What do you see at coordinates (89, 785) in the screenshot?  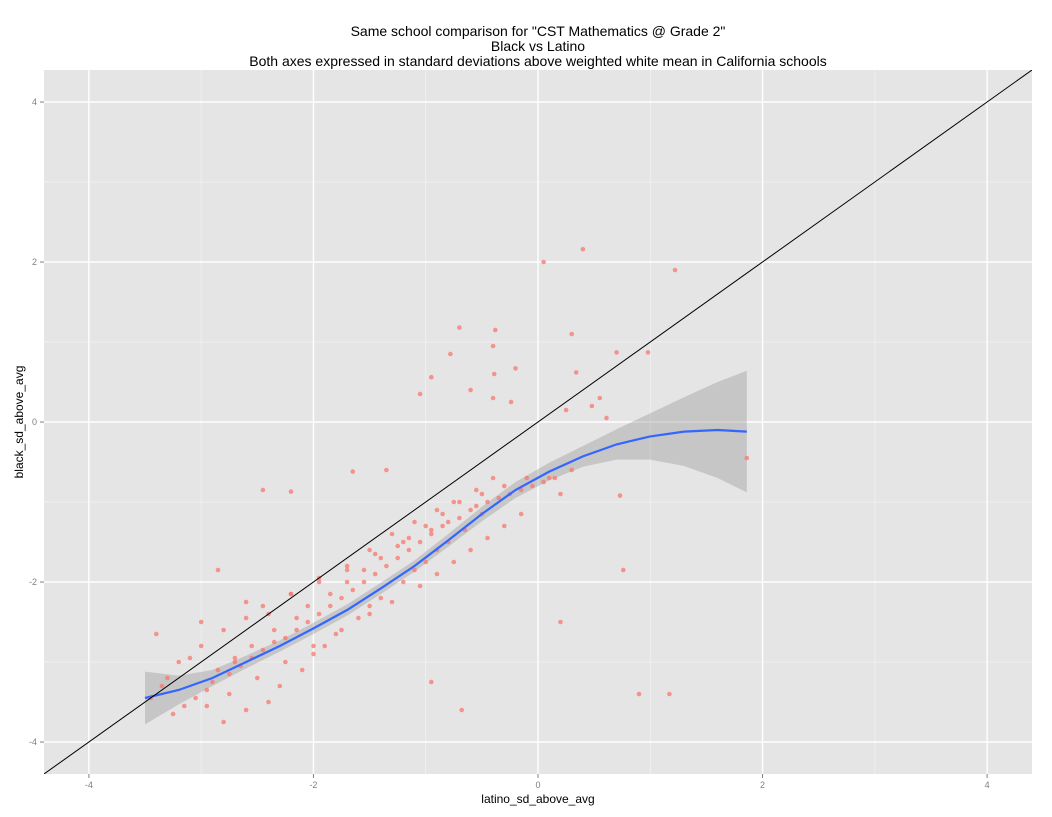 I see `x-tick-label: -4` at bounding box center [89, 785].